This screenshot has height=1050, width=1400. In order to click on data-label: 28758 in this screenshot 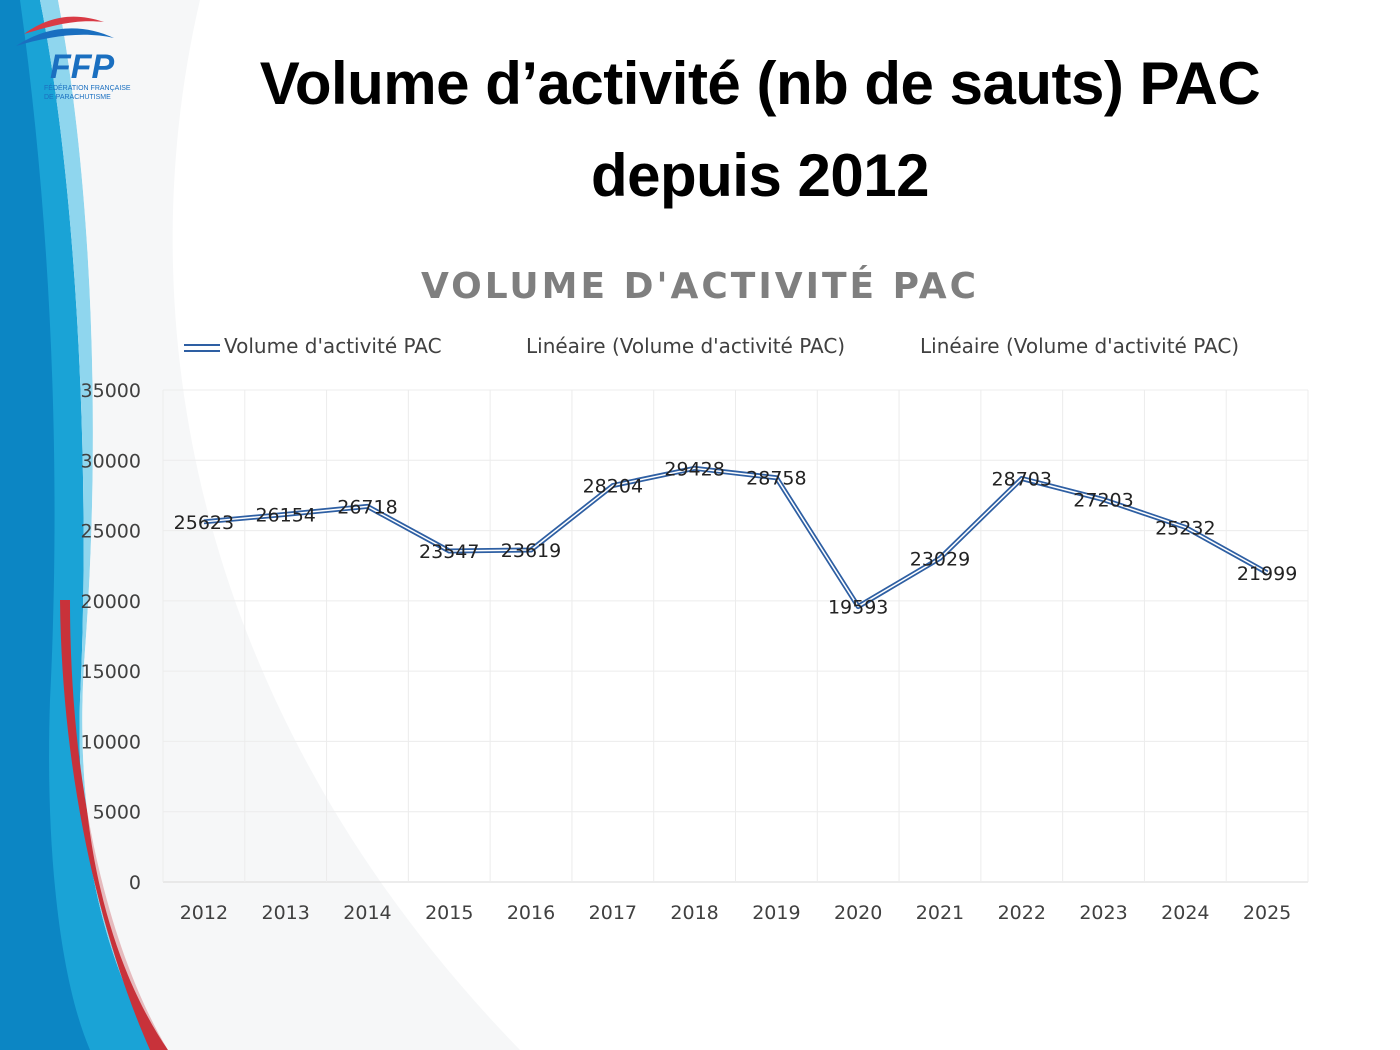, I will do `click(776, 479)`.